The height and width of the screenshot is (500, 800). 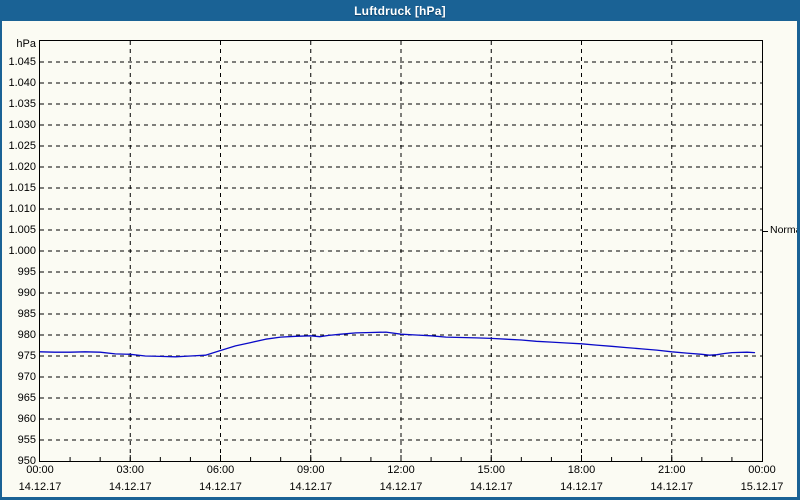 I want to click on x-tick-date-label: 15.12.17, so click(x=762, y=487).